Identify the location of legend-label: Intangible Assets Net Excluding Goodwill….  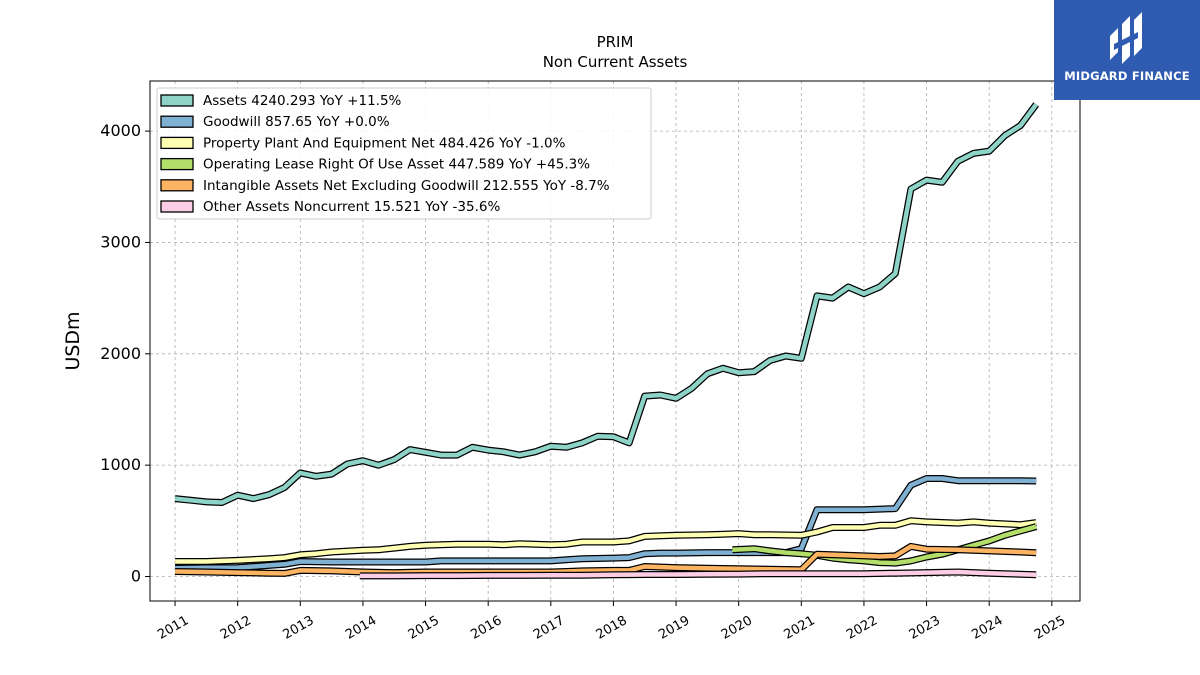
(406, 186).